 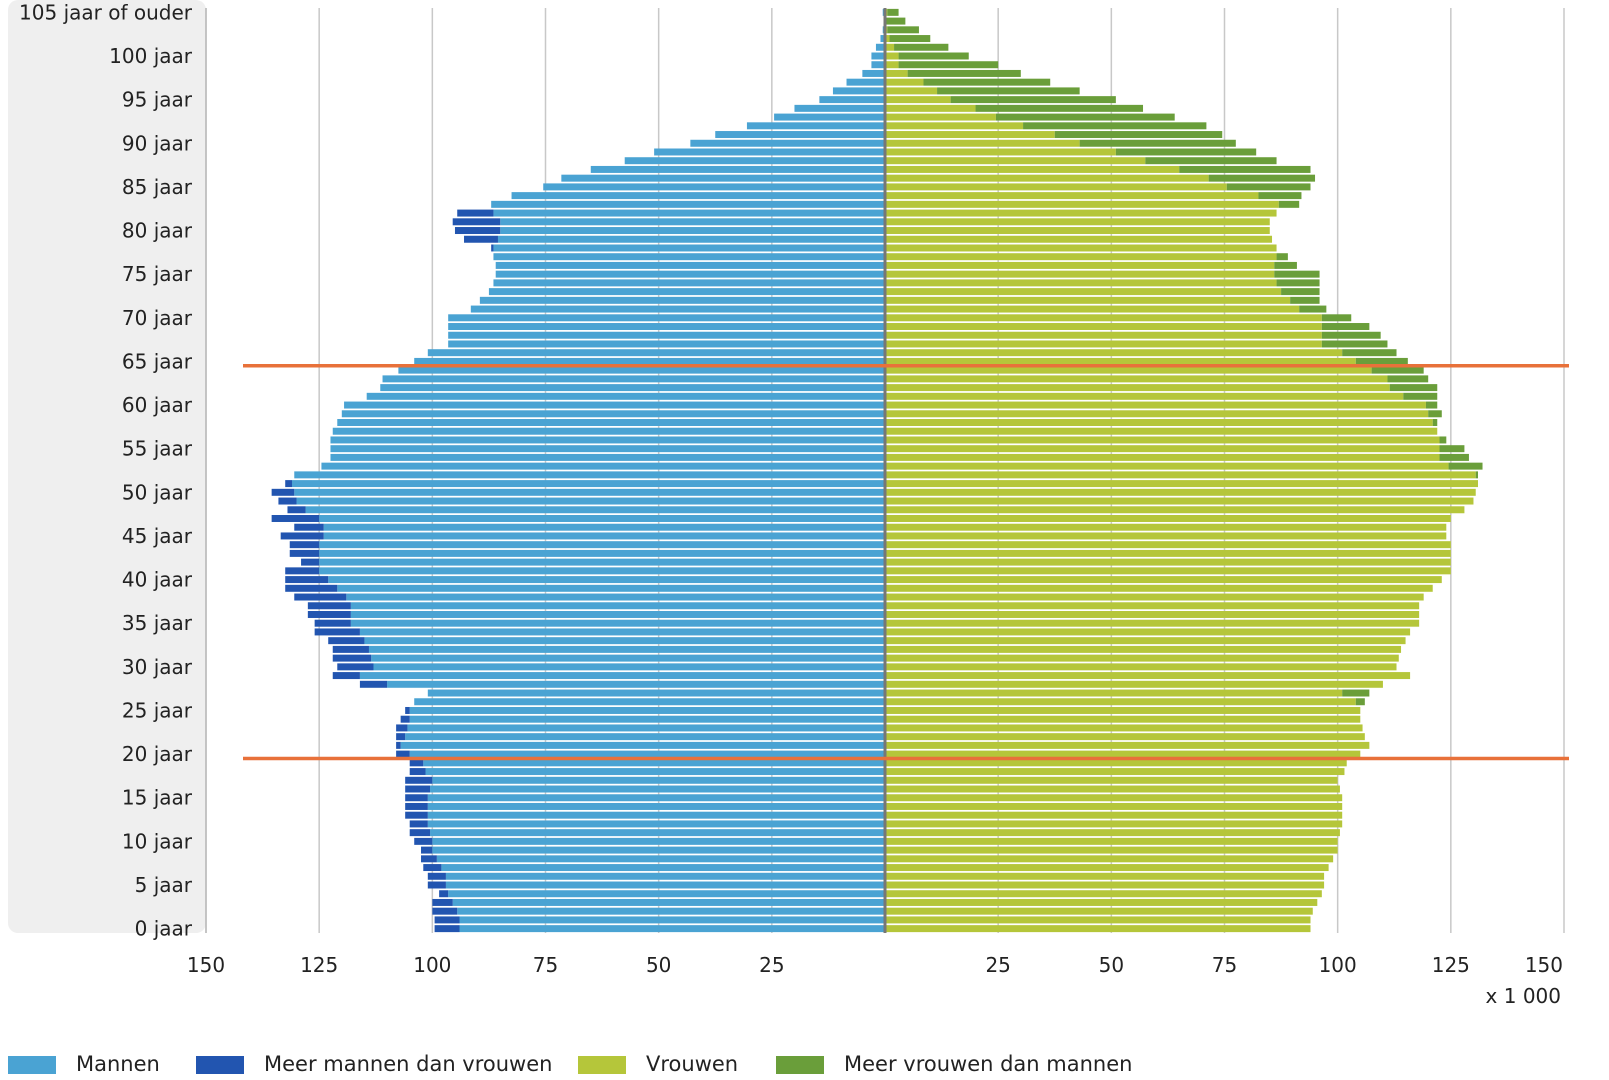 I want to click on x-tick-label-left-125: 125, so click(x=319, y=965).